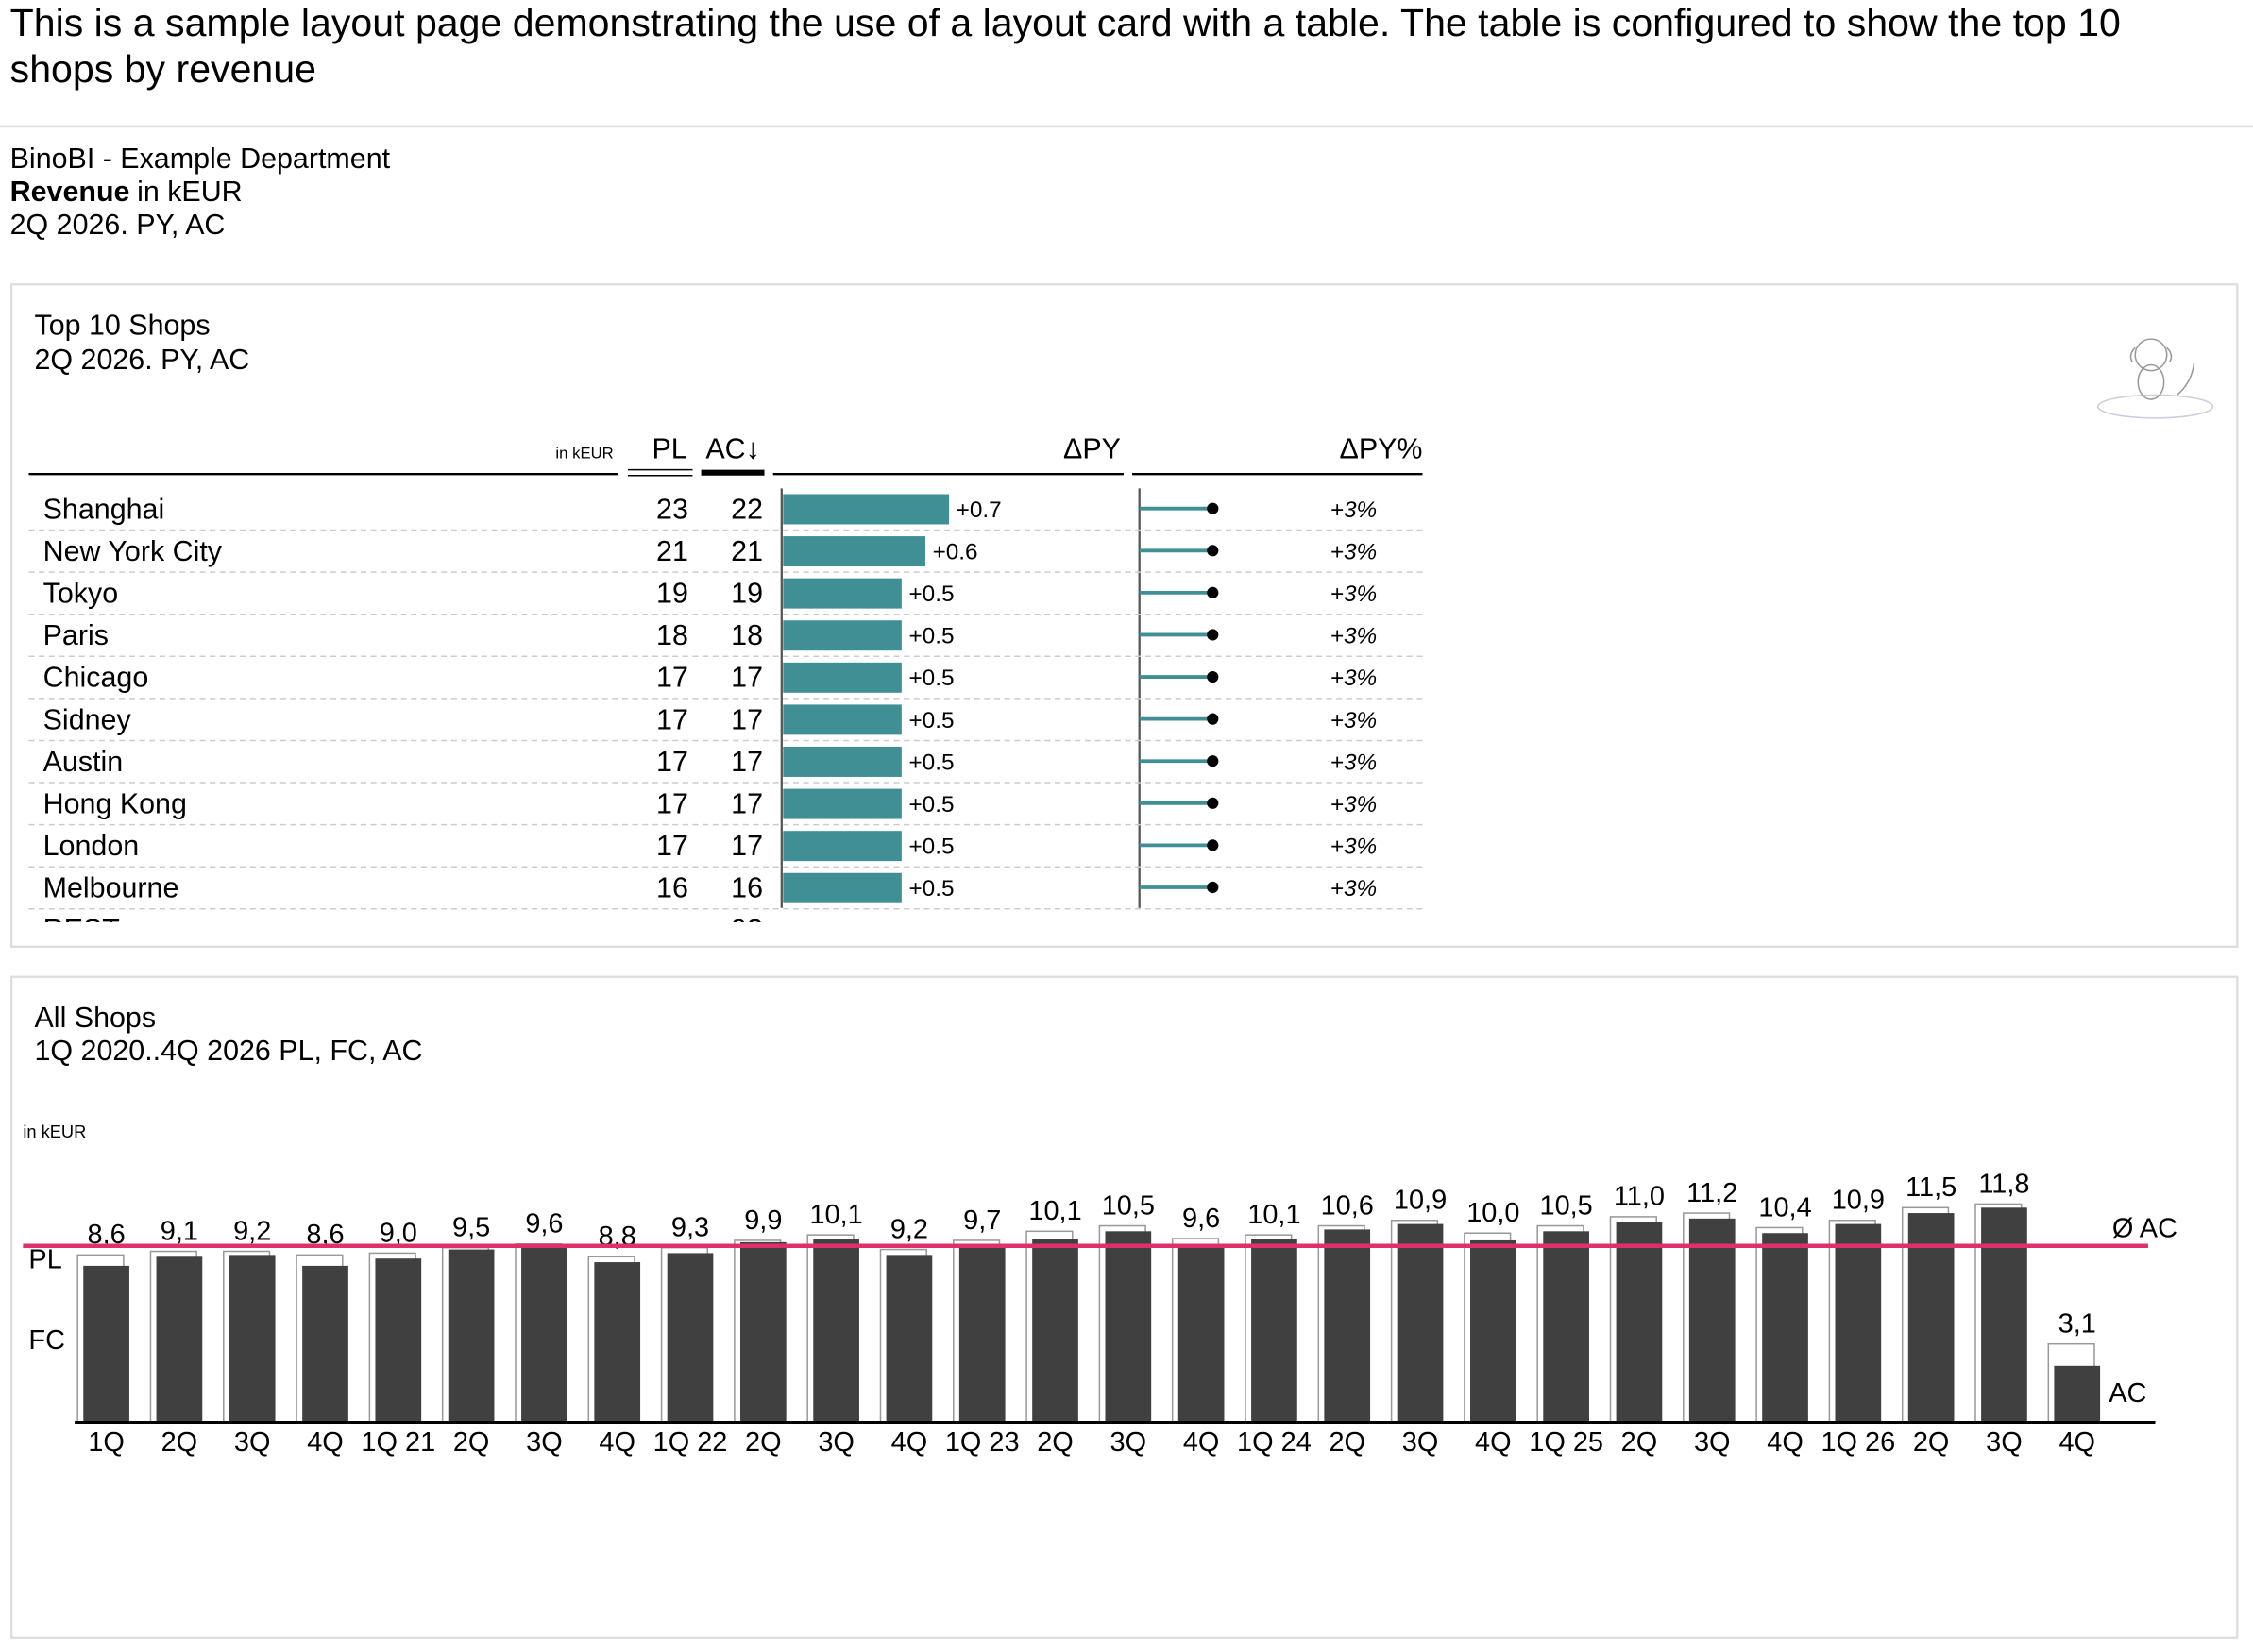  What do you see at coordinates (672, 551) in the screenshot?
I see `pl-value: 21` at bounding box center [672, 551].